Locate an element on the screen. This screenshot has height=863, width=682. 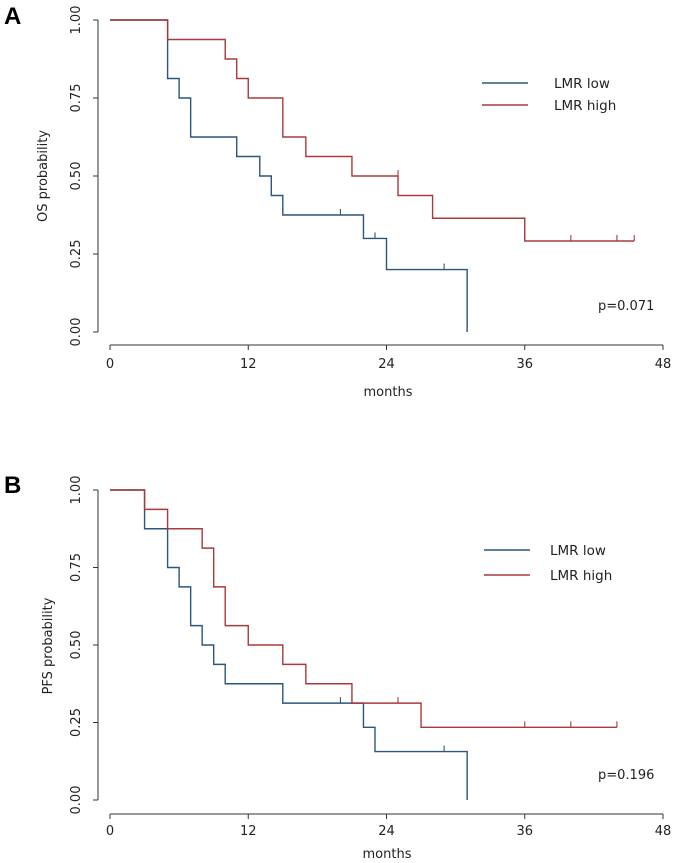
panel-b-y-tick-label: 0.50 is located at coordinates (76, 645).